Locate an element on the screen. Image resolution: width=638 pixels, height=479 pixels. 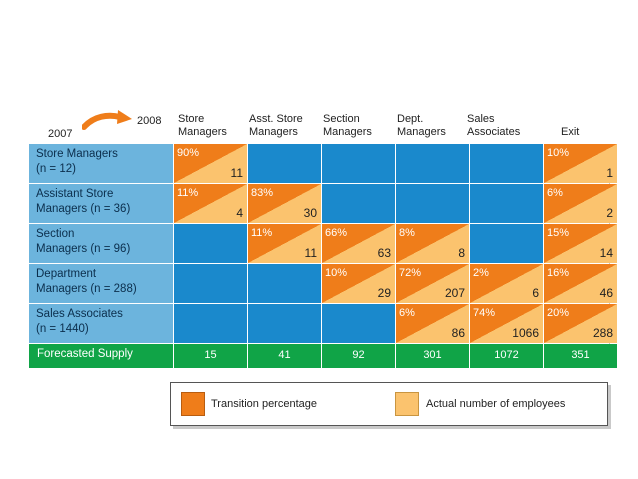
employee-count: 288 is located at coordinates (602, 333).